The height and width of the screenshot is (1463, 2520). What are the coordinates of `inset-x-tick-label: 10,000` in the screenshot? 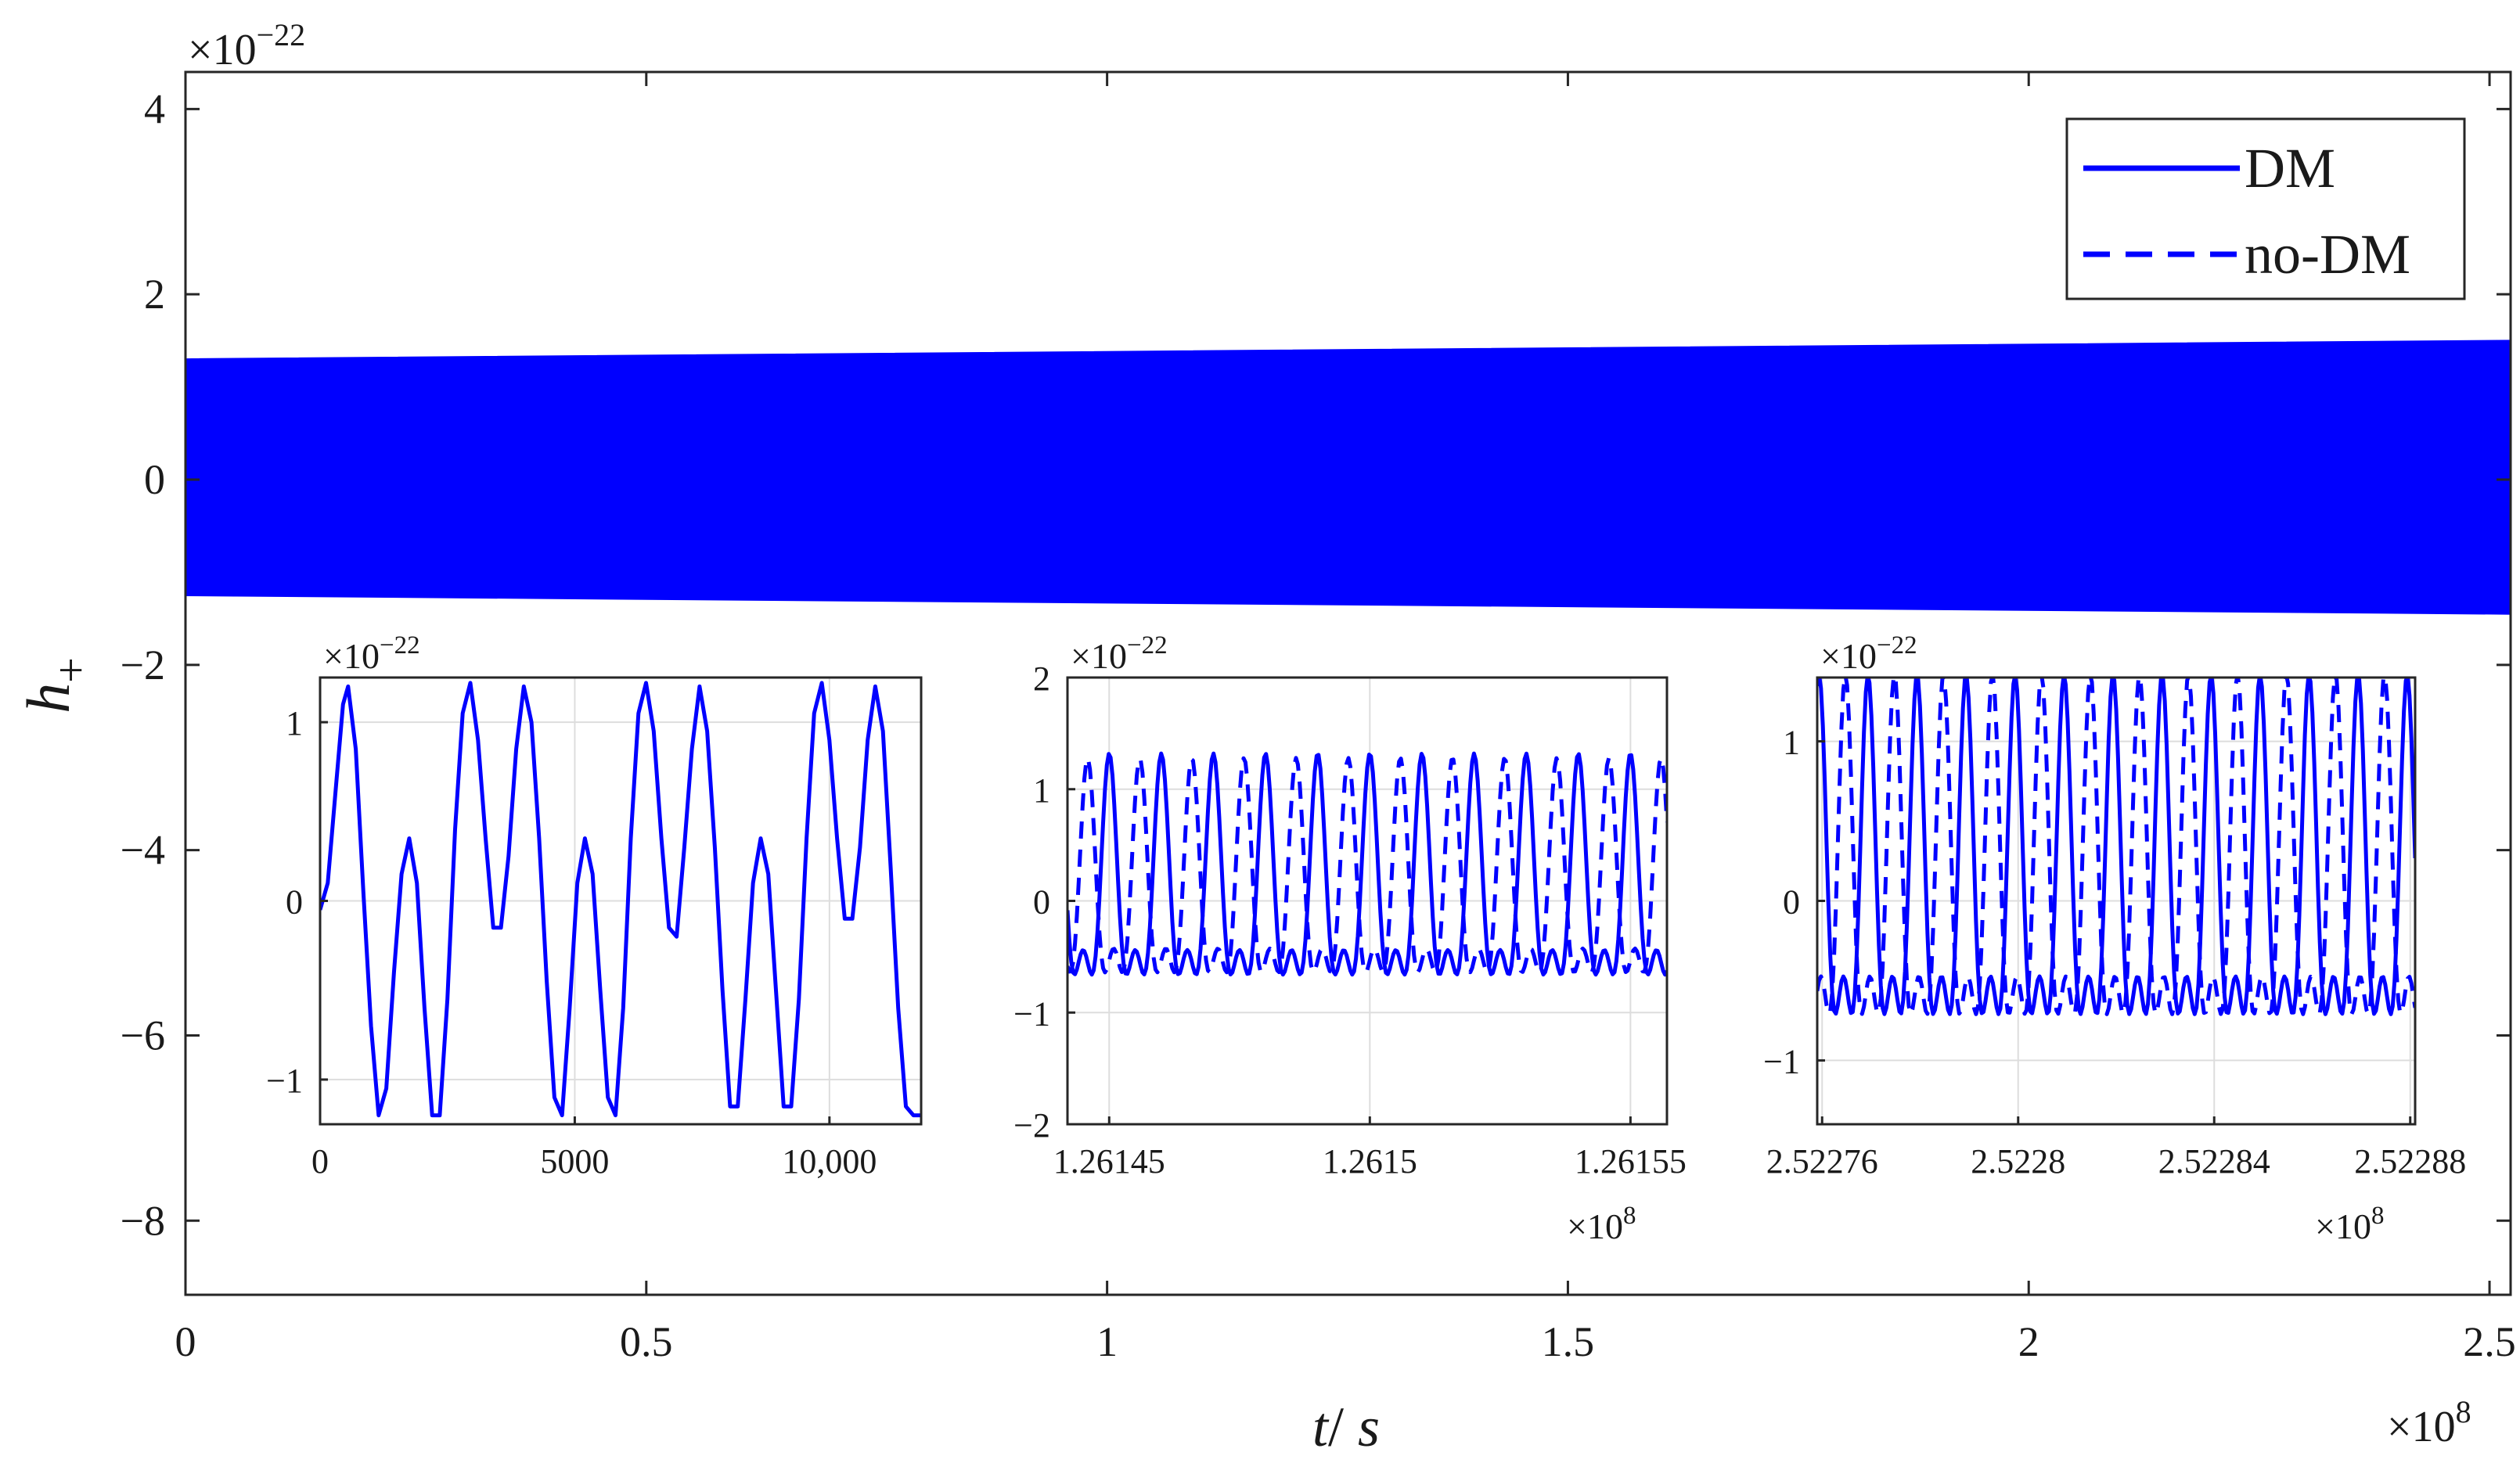 It's located at (829, 1161).